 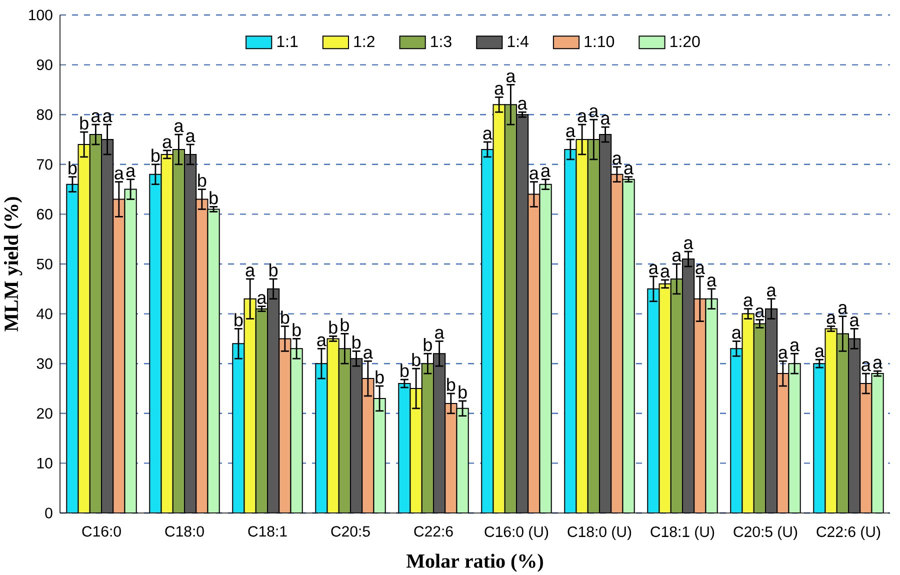 What do you see at coordinates (44, 64) in the screenshot?
I see `y-tick-label: 90` at bounding box center [44, 64].